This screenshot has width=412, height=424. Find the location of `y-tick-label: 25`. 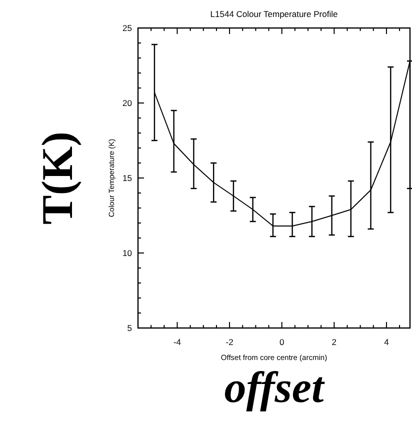

y-tick-label: 25 is located at coordinates (127, 28).